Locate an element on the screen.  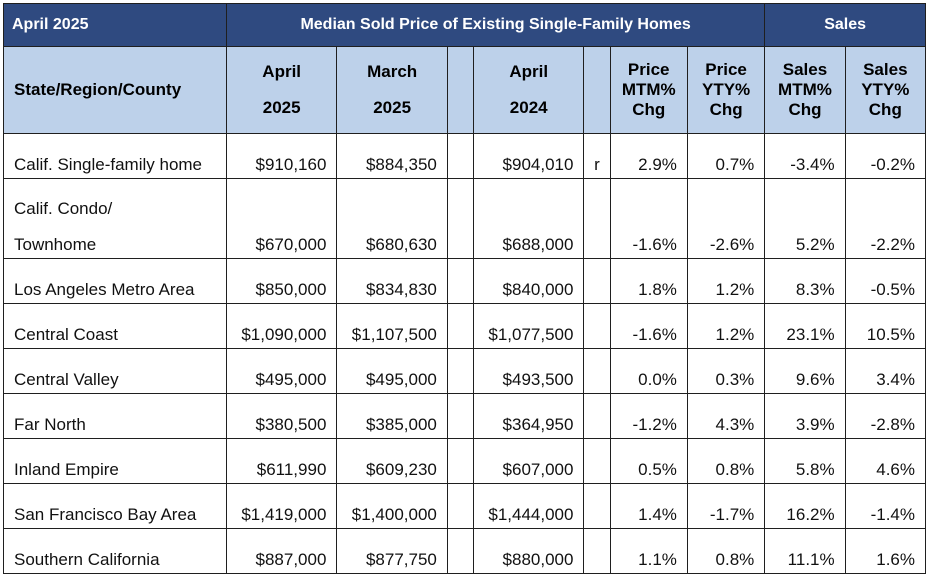
april-2025-cell: $495,000 is located at coordinates (281, 371).